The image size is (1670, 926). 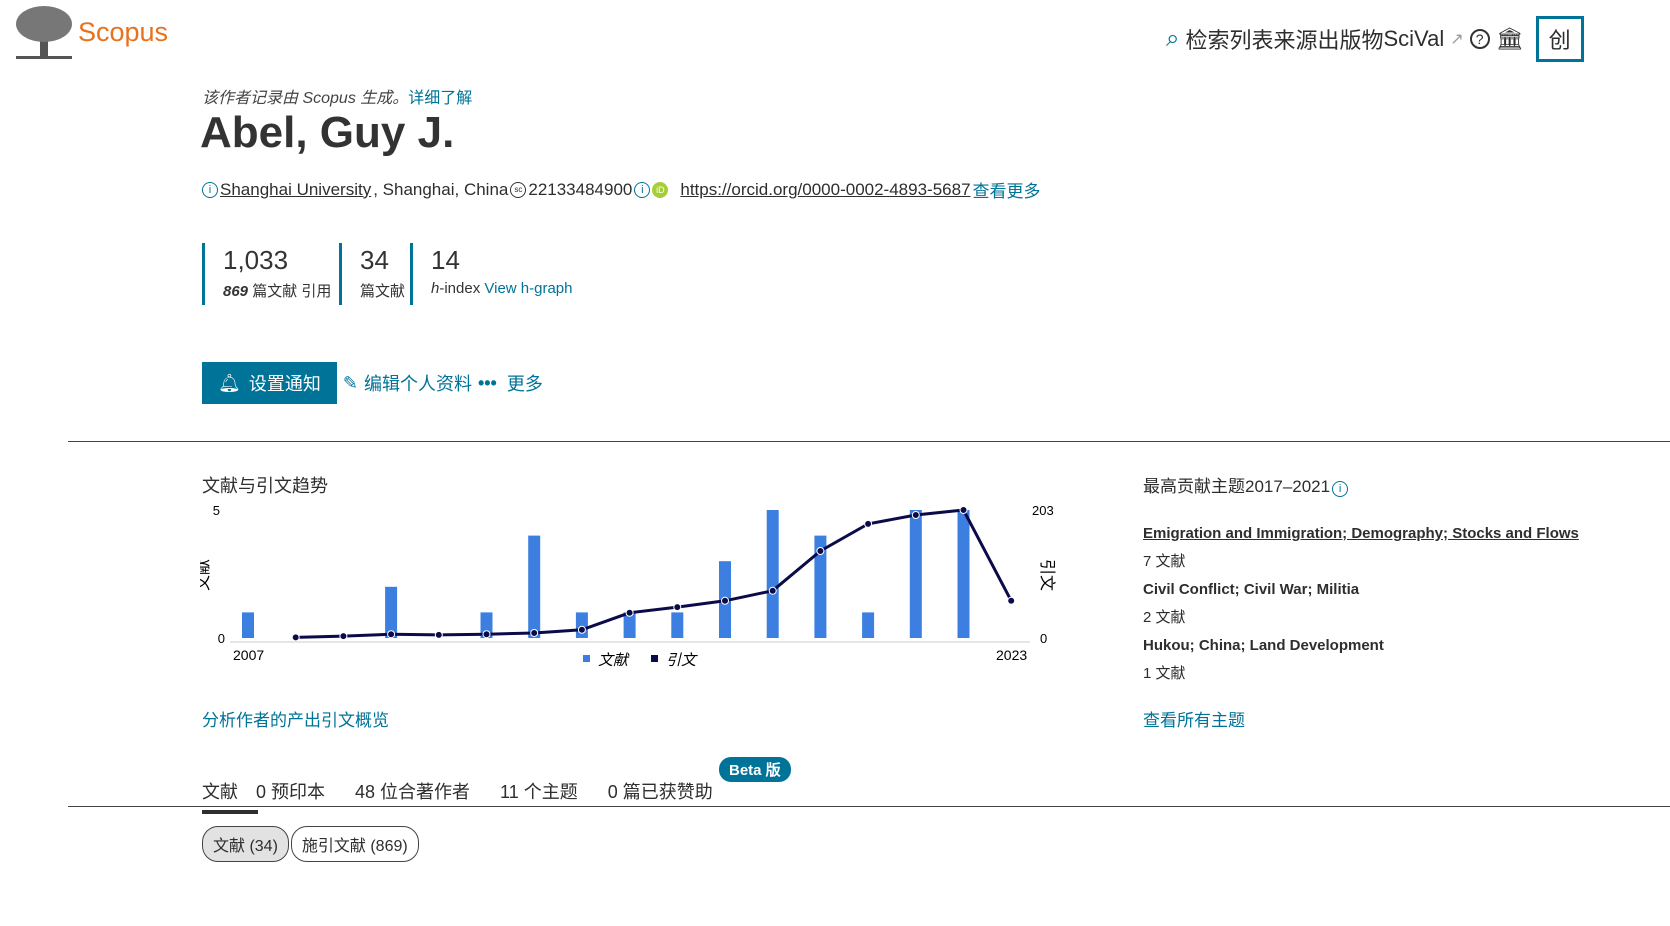 What do you see at coordinates (445, 260) in the screenshot?
I see `h-index-value: 14` at bounding box center [445, 260].